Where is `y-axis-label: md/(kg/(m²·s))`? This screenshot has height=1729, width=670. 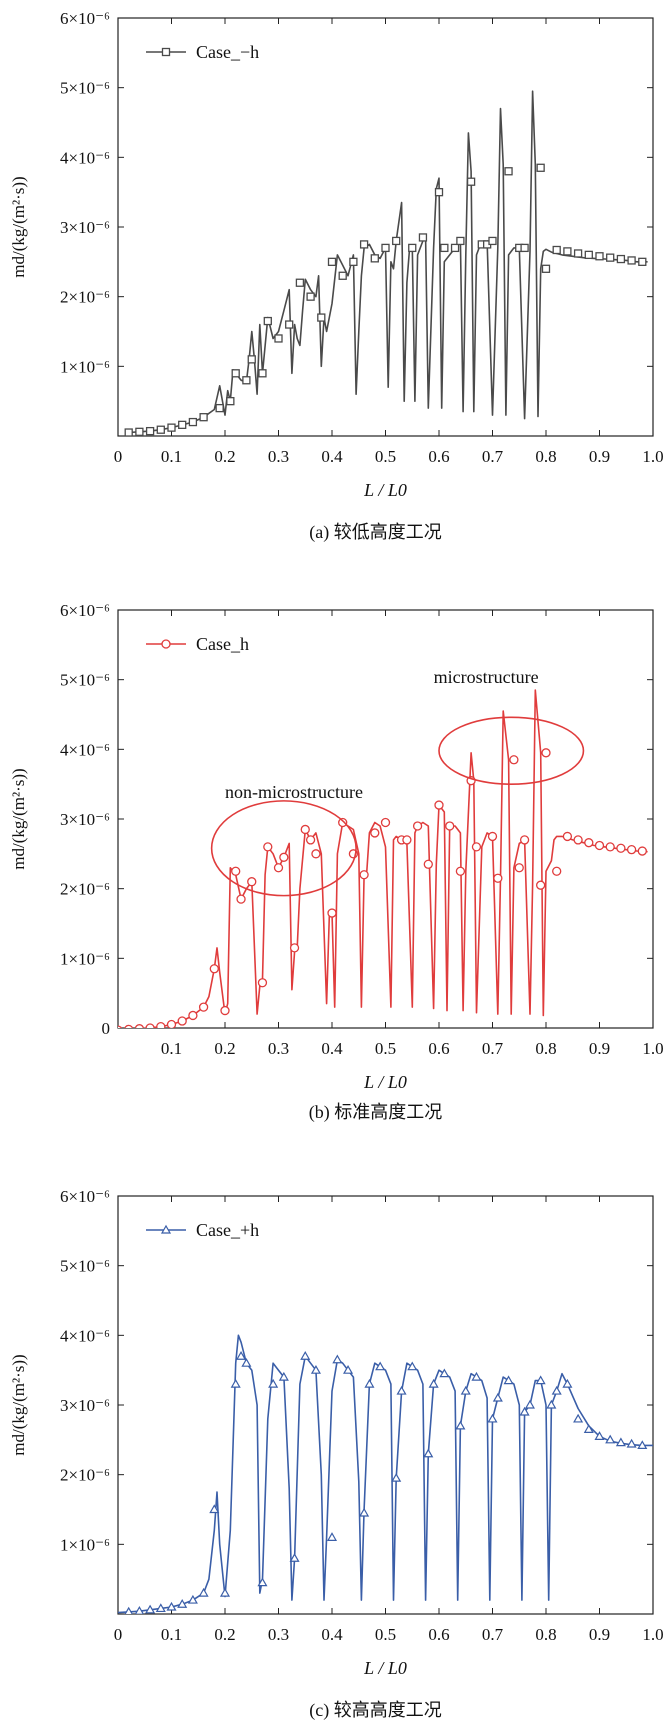
y-axis-label: md/(kg/(m²·s)) is located at coordinates (18, 818).